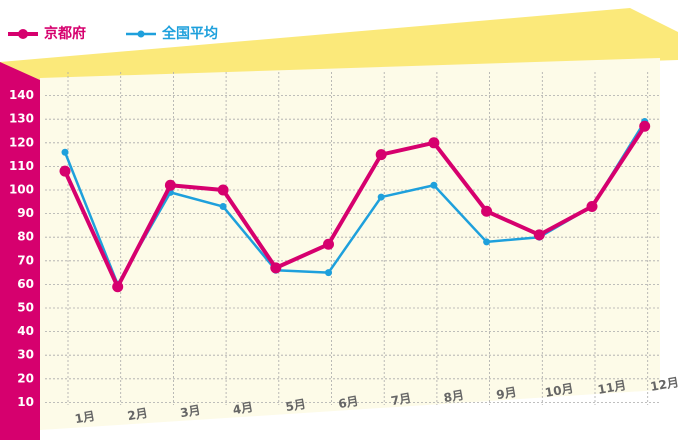 Image resolution: width=678 pixels, height=440 pixels. What do you see at coordinates (454, 396) in the screenshot?
I see `x-tick-label: 8月` at bounding box center [454, 396].